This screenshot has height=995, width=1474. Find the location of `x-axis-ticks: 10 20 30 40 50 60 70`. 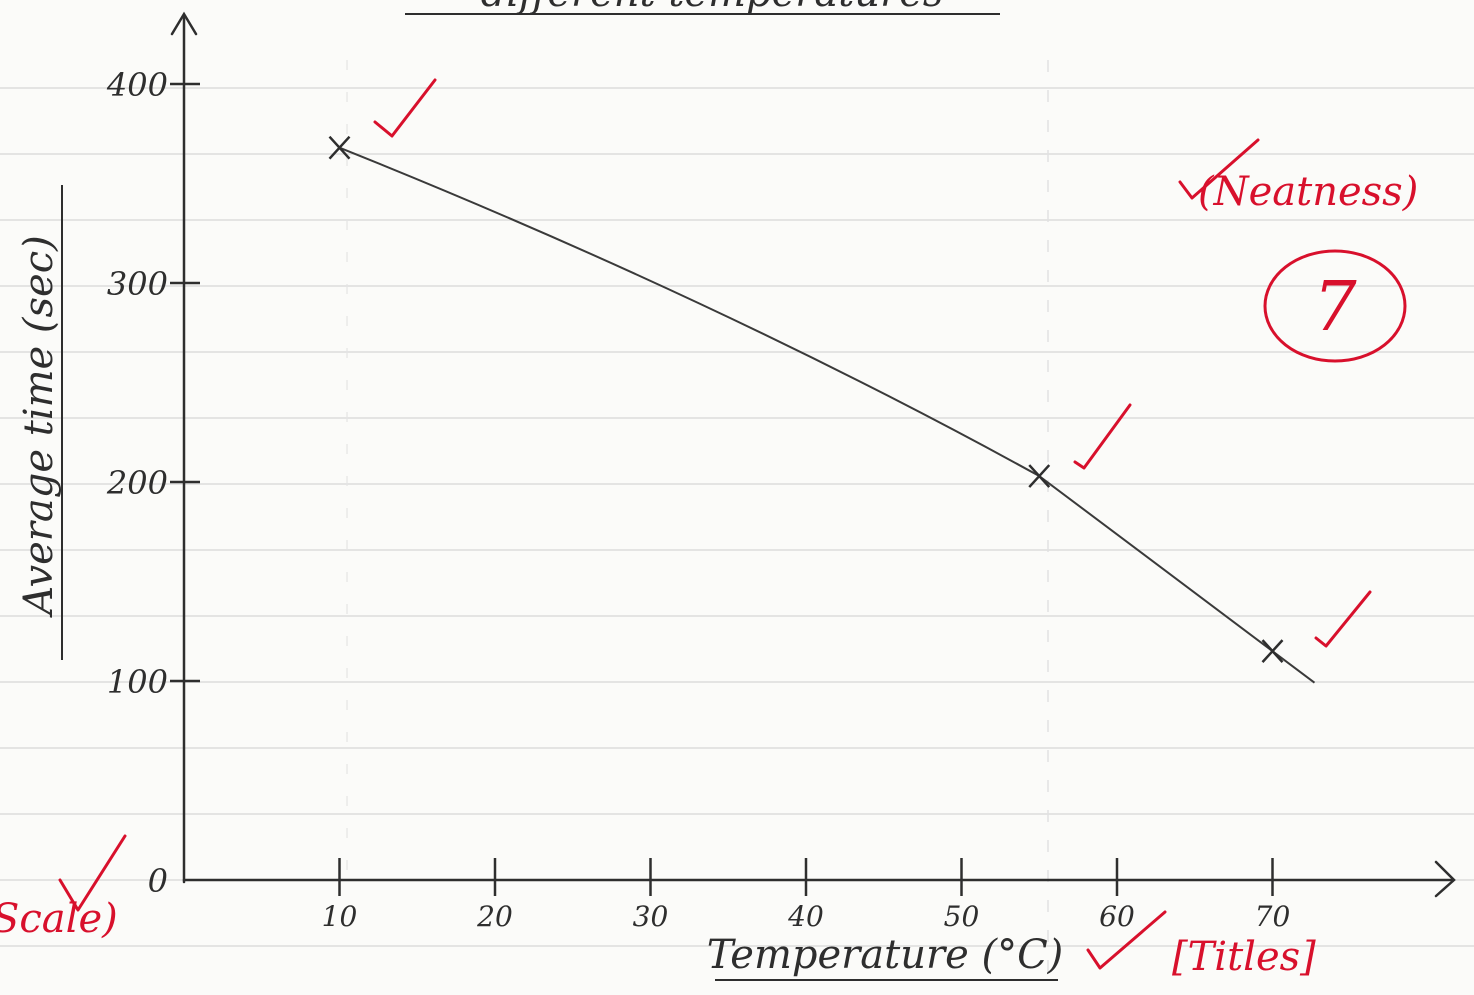

x-axis-ticks: 10 20 30 40 50 60 70 is located at coordinates (806, 895).